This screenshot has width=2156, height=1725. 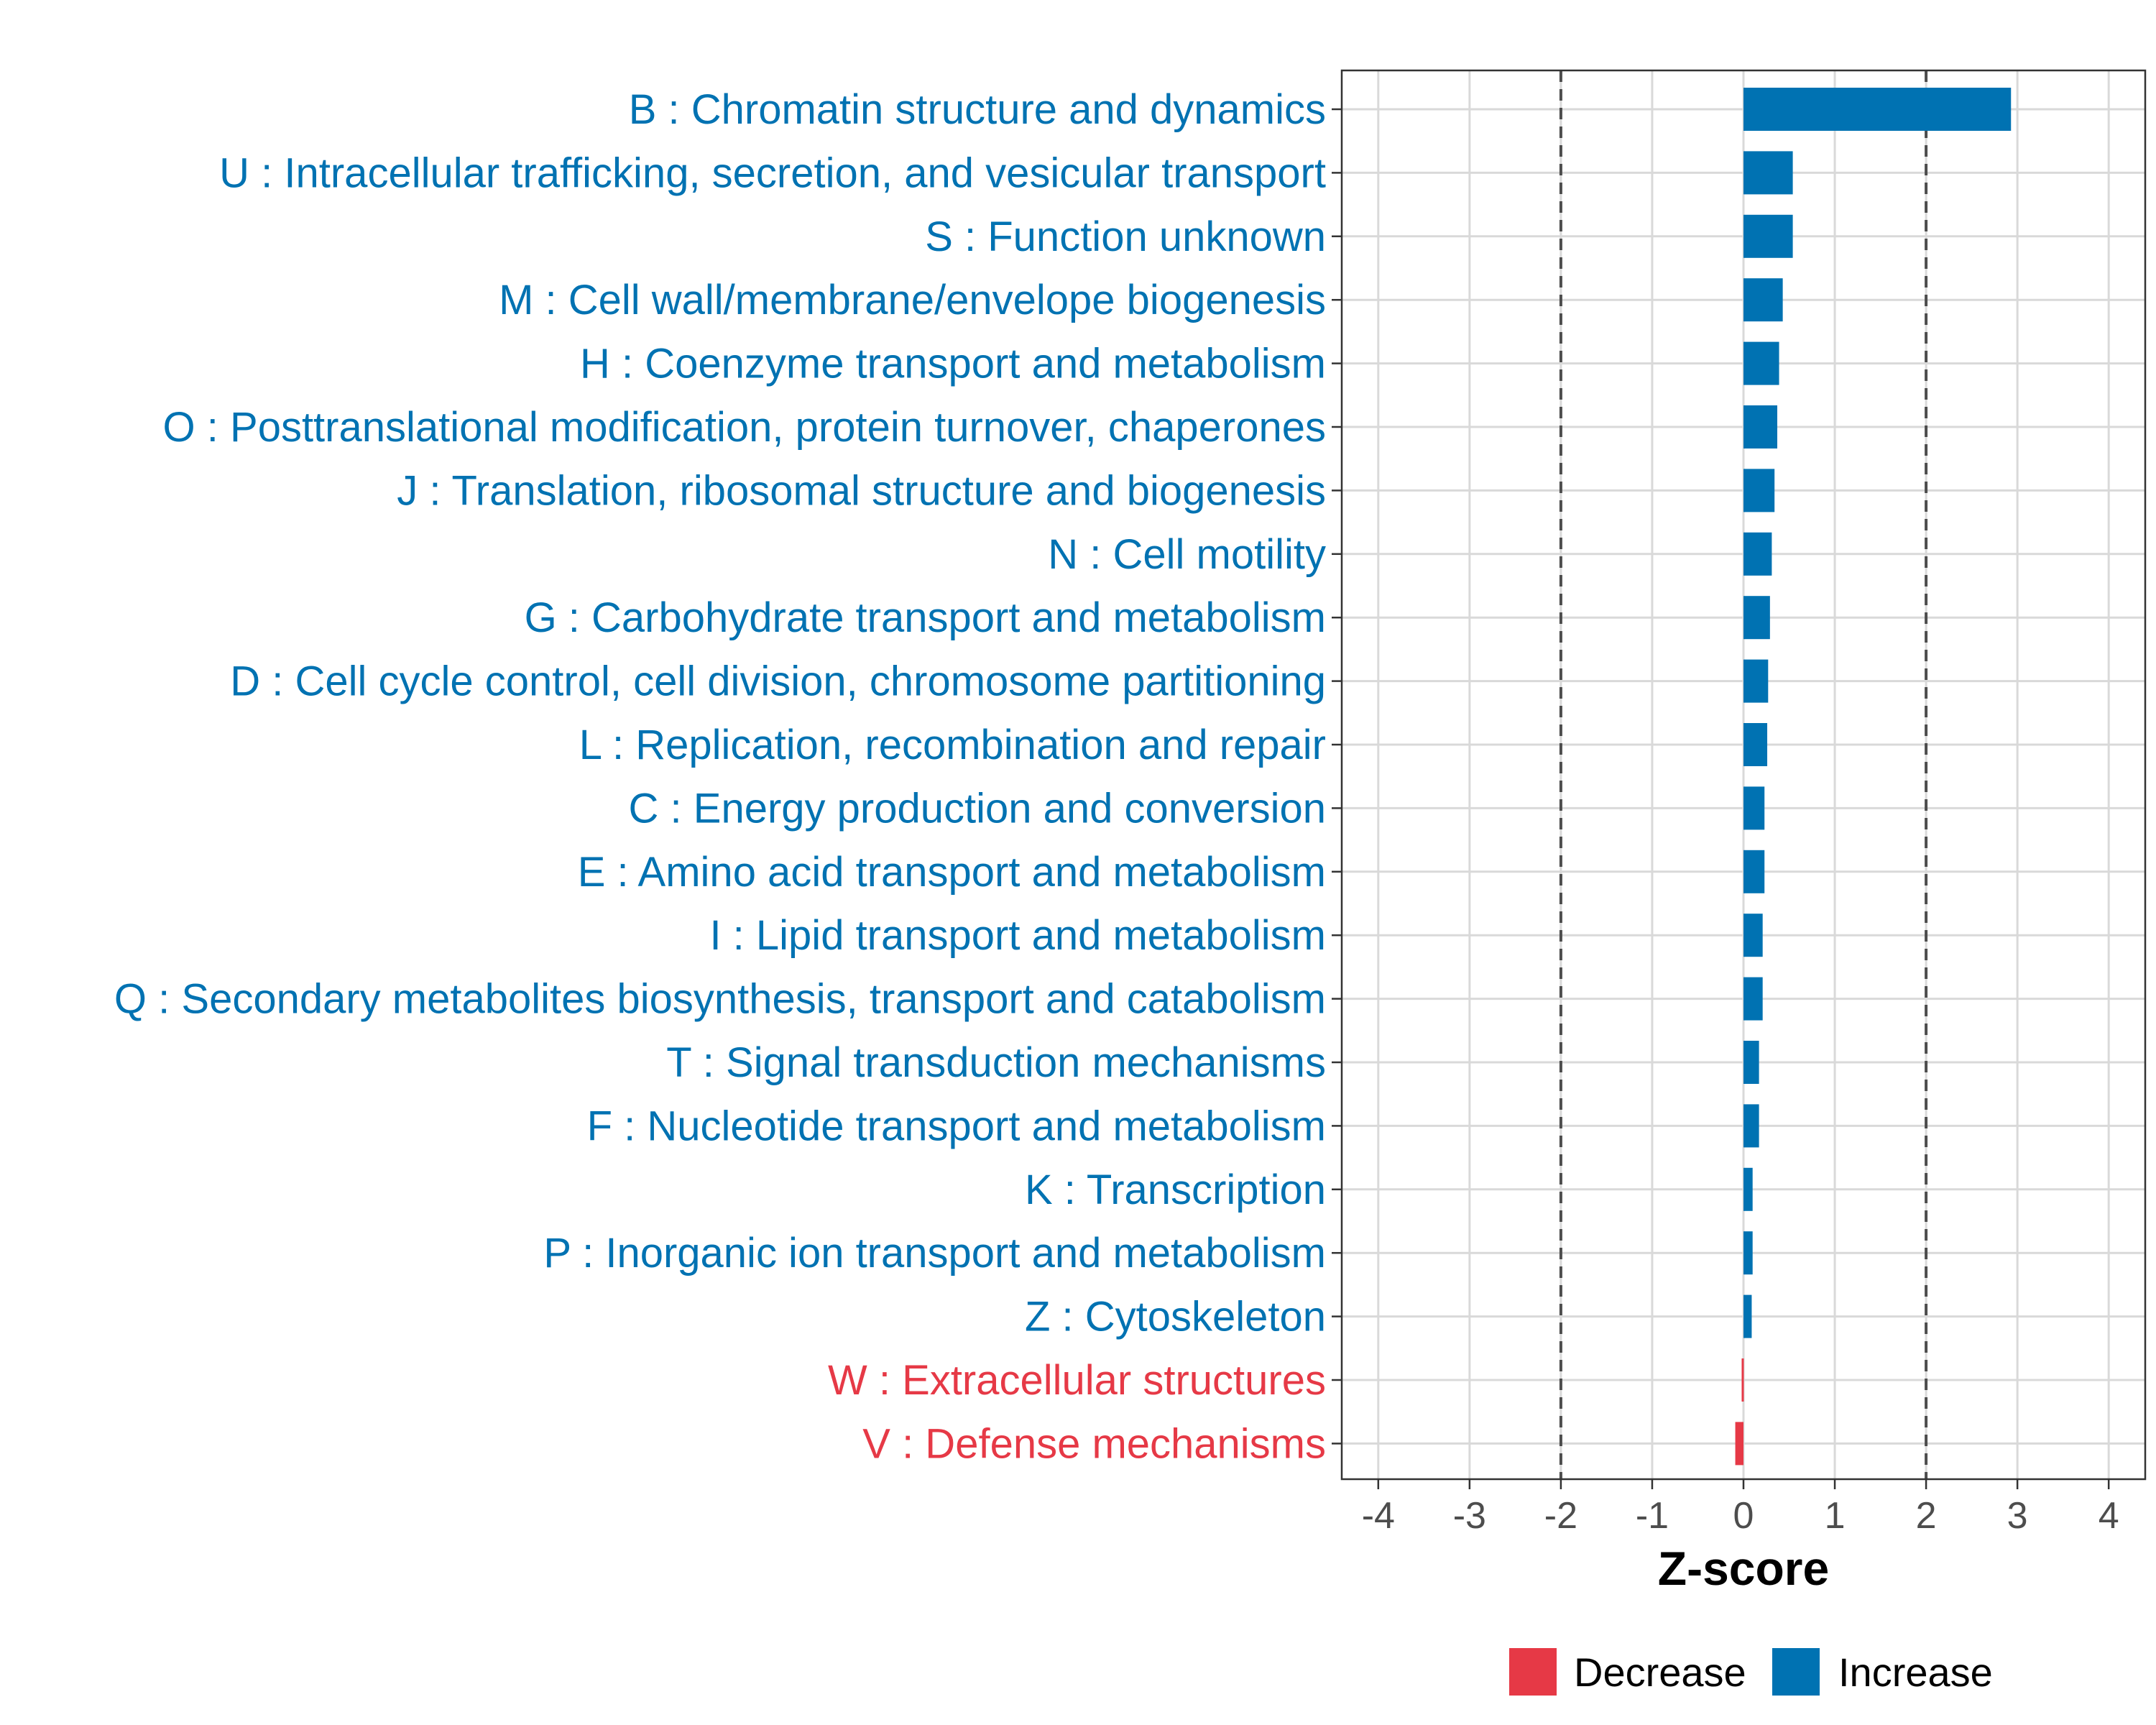 I want to click on x-tick-label: -3, so click(x=1469, y=1516).